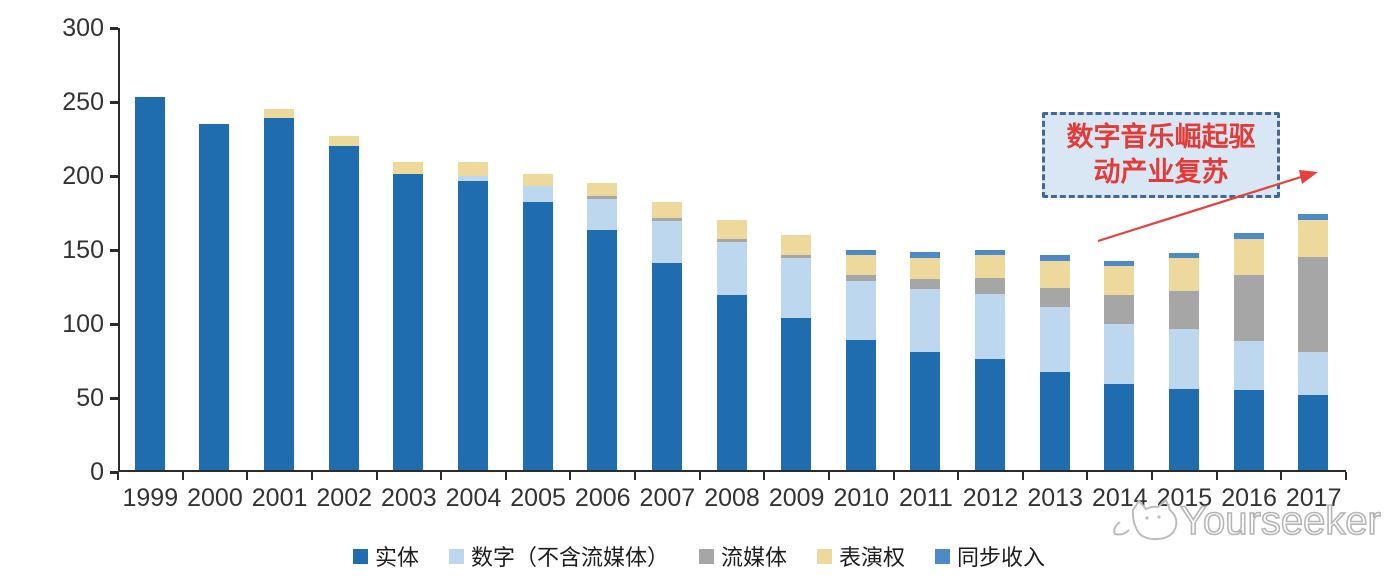 The image size is (1398, 582). Describe the element at coordinates (667, 498) in the screenshot. I see `x-tick-label: 2007` at that location.